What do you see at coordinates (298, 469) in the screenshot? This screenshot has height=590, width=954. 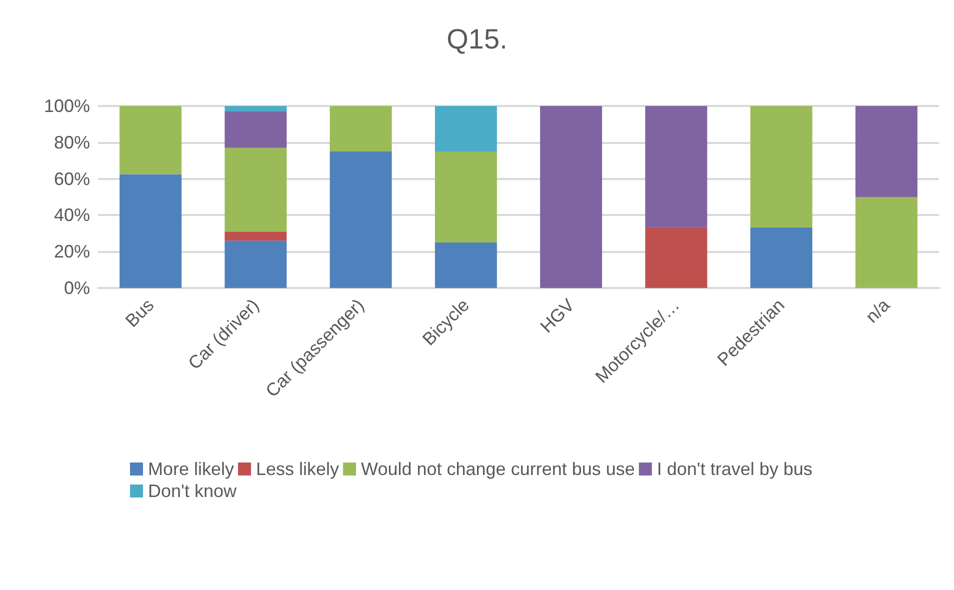 I see `legend-label: Less likely` at bounding box center [298, 469].